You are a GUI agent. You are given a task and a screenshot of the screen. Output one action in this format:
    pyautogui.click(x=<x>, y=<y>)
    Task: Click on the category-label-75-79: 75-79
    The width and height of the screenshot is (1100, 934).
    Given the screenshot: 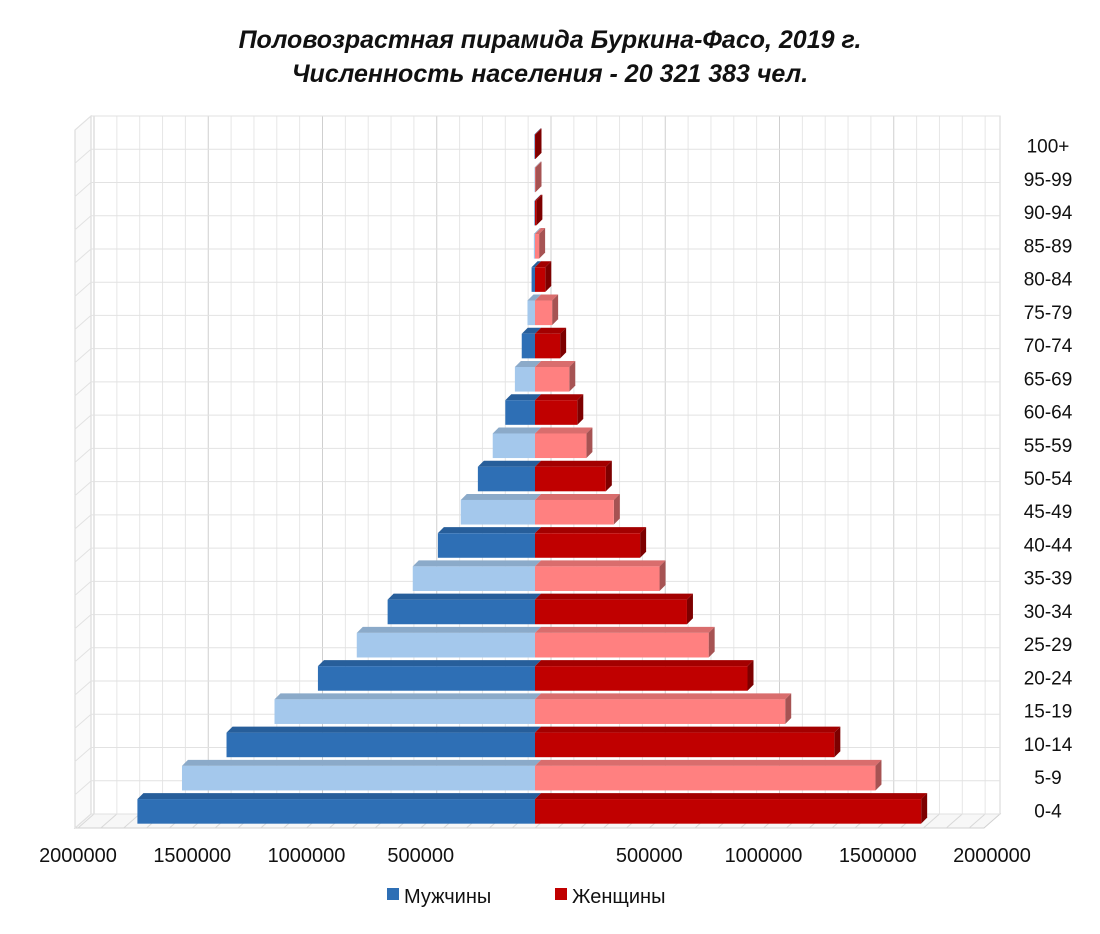 What is the action you would take?
    pyautogui.click(x=1048, y=313)
    